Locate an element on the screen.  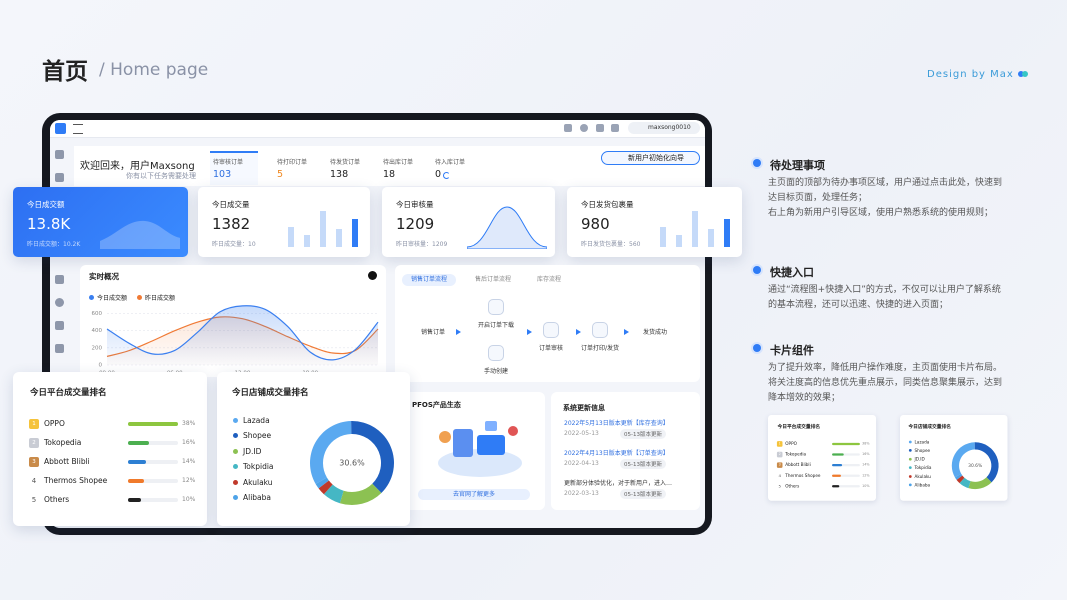
icon-bell is located at coordinates (584, 128).